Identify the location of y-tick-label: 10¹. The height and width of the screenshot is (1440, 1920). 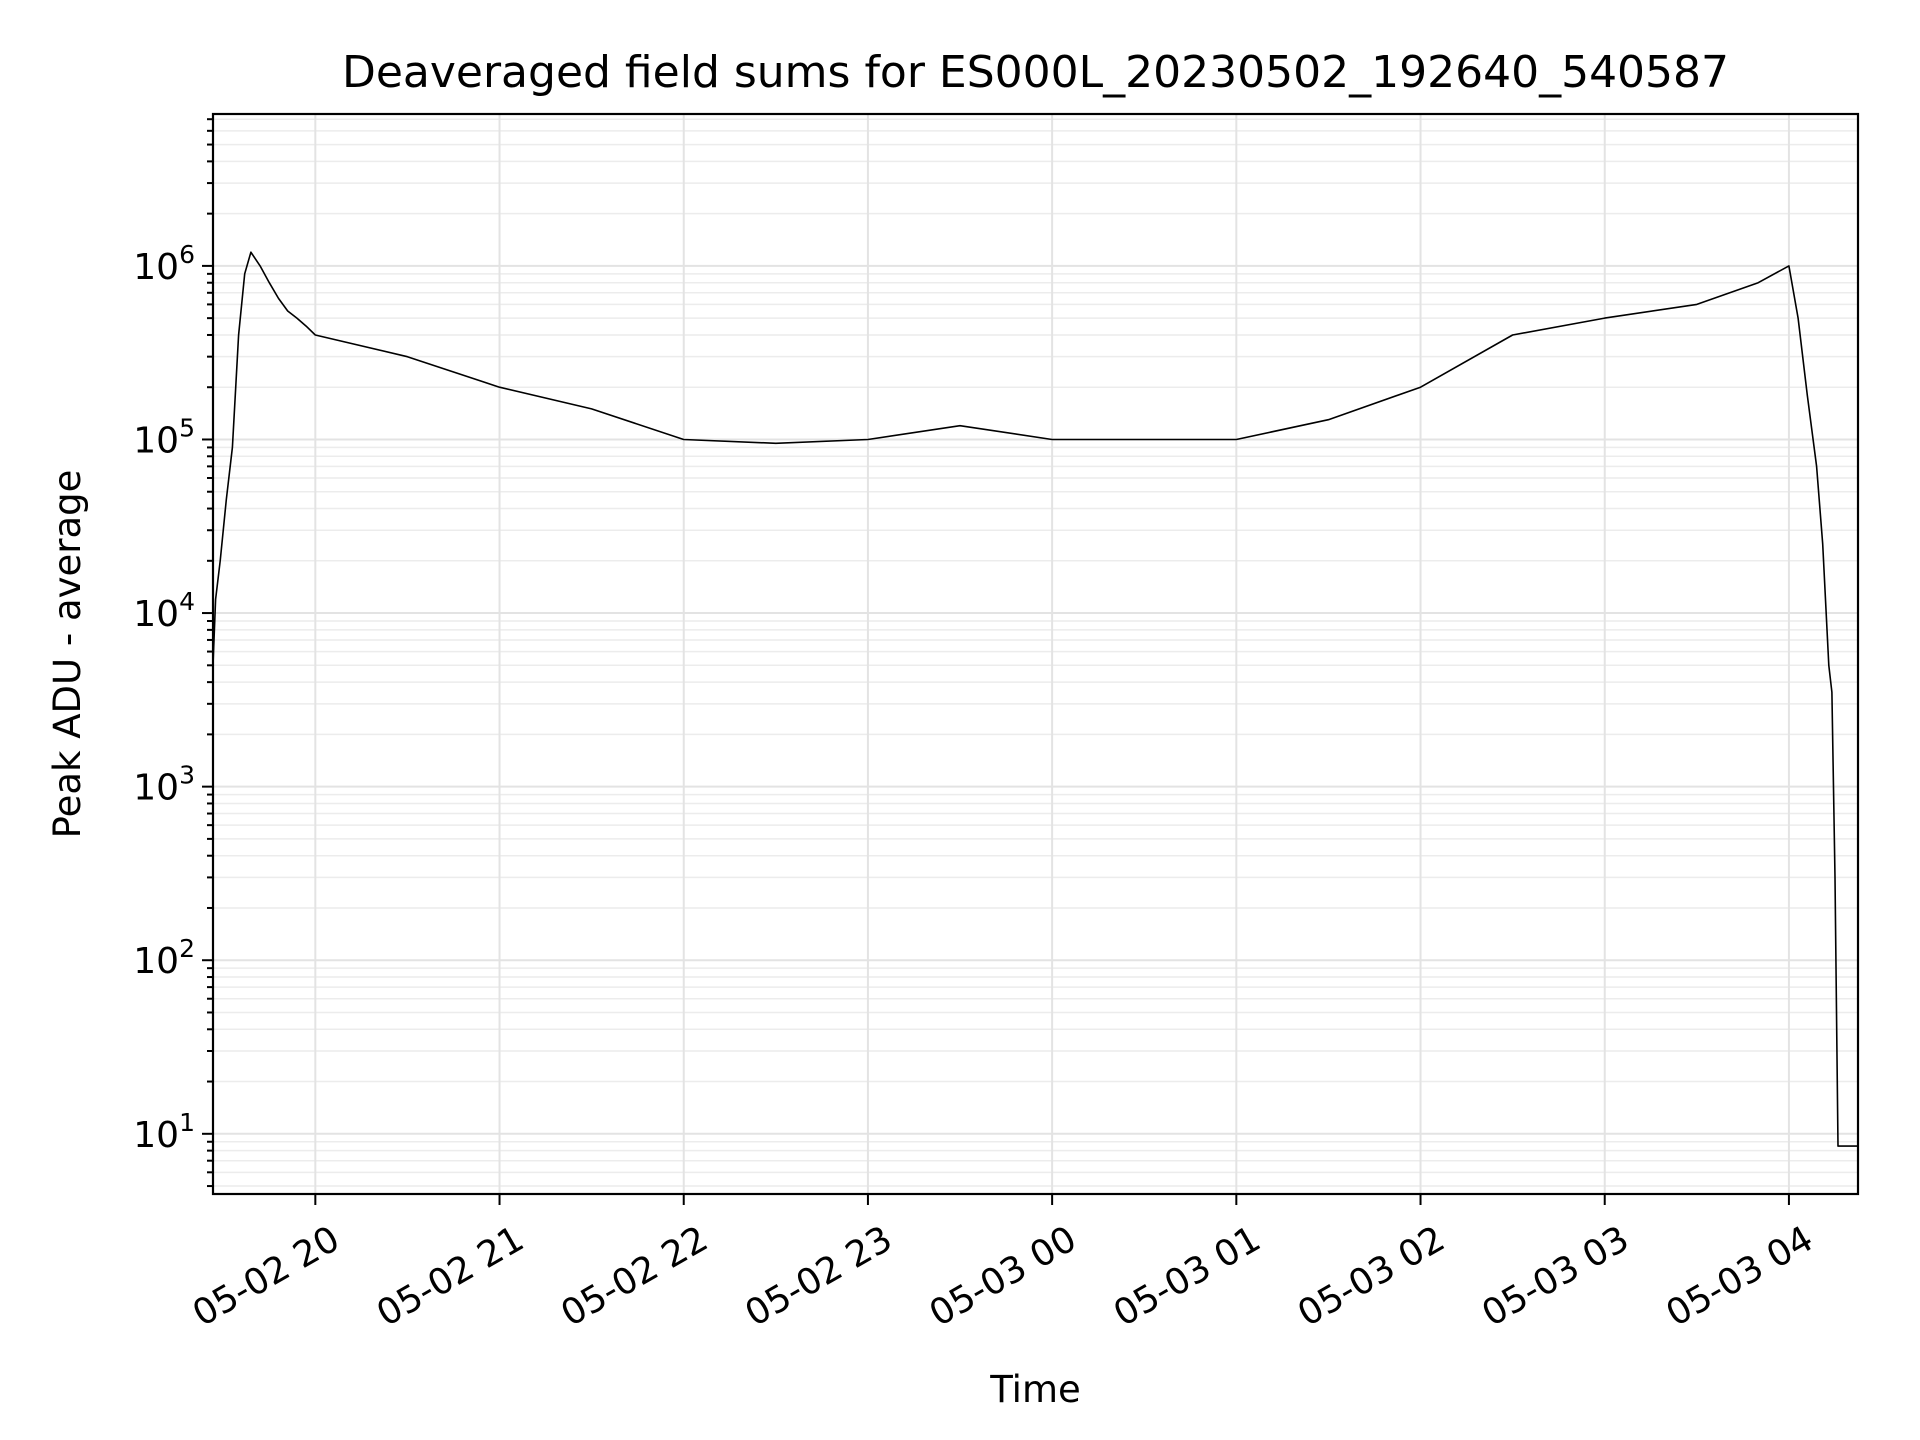
(164, 1132).